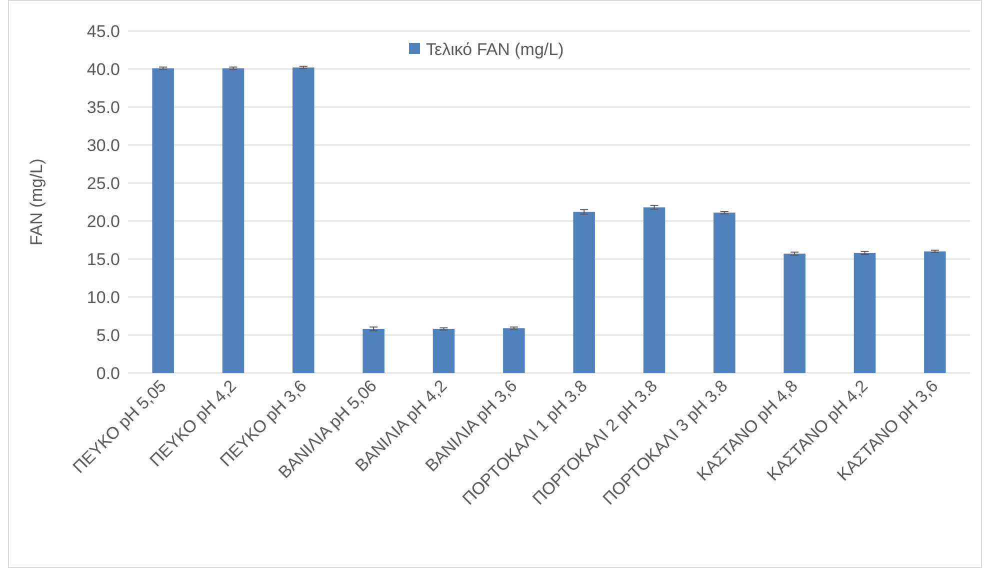  Describe the element at coordinates (103, 259) in the screenshot. I see `y-tick-label: 15.0` at that location.